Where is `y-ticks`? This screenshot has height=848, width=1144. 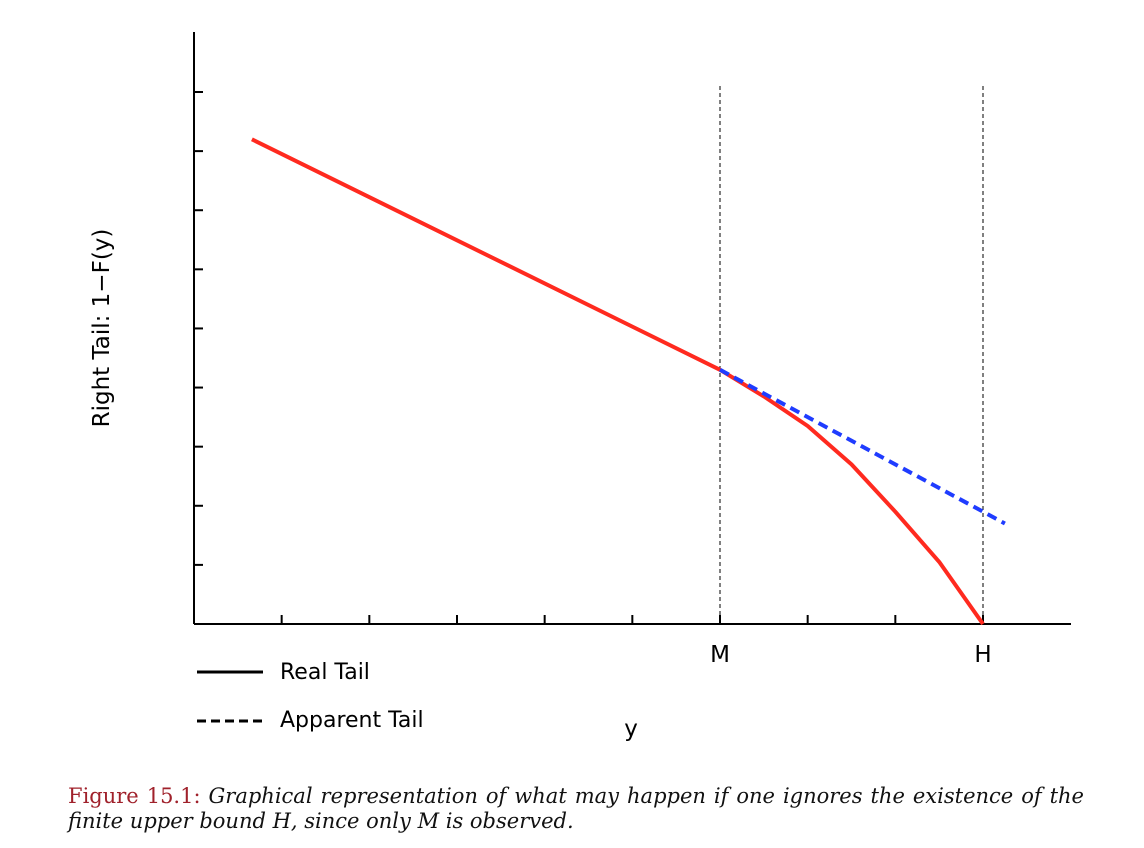 y-ticks is located at coordinates (198, 328).